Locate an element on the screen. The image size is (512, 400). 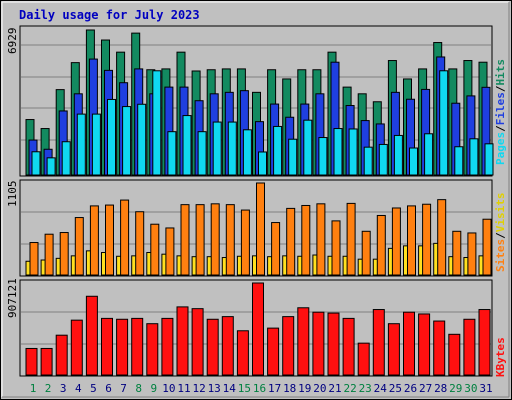
legend-sites: Sites is located at coordinates (500, 255).